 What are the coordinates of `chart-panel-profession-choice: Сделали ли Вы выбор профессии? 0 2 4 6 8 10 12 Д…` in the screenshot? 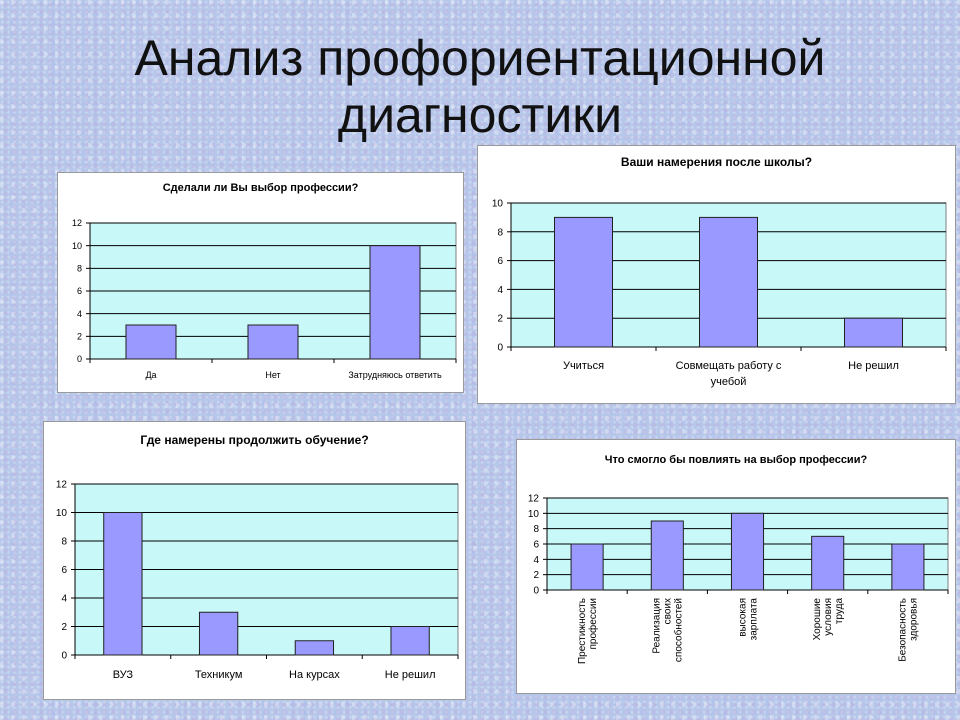 It's located at (260, 282).